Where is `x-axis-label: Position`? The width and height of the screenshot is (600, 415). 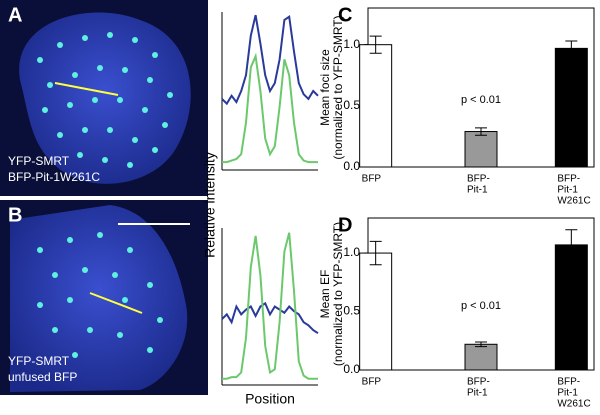
x-axis-label: Position is located at coordinates (270, 399).